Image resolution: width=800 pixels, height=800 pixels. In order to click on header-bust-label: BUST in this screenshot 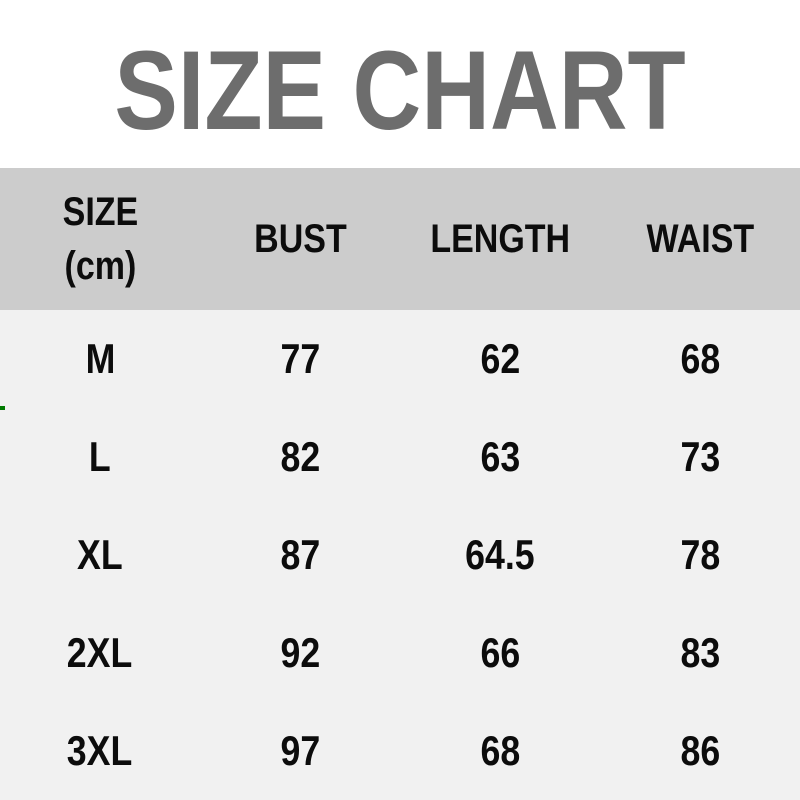, I will do `click(300, 239)`.